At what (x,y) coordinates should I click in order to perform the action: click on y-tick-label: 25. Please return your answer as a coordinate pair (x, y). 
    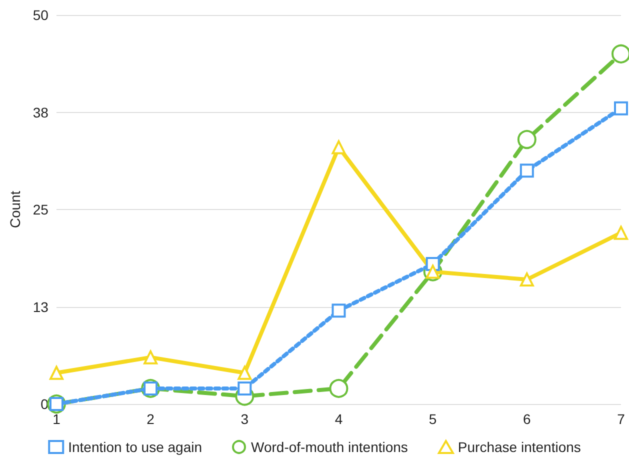
    Looking at the image, I should click on (40, 210).